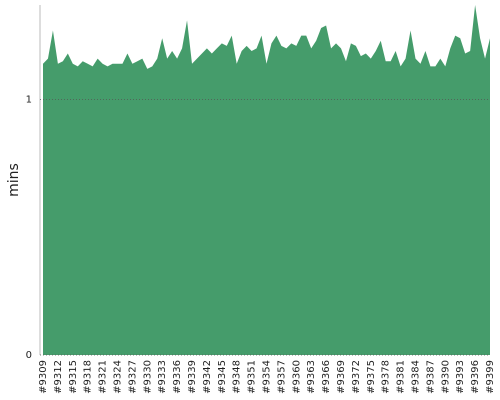 Image resolution: width=500 pixels, height=400 pixels. I want to click on x-tick-label: #9357, so click(281, 377).